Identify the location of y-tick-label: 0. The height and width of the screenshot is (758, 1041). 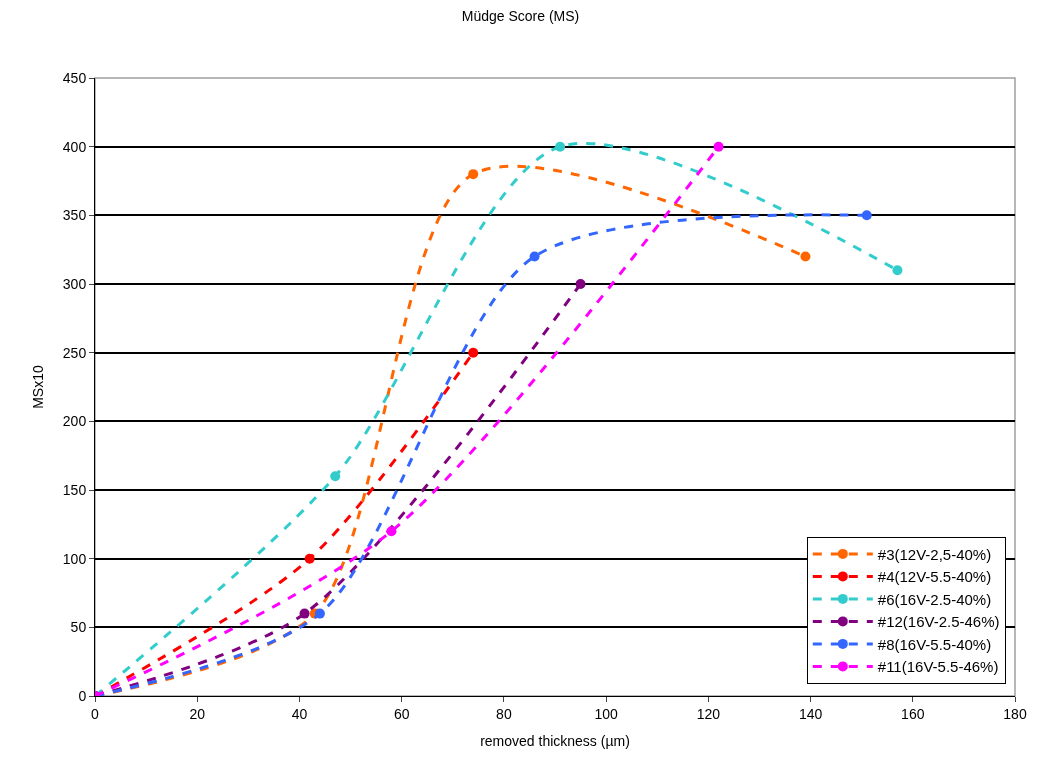
(82, 695).